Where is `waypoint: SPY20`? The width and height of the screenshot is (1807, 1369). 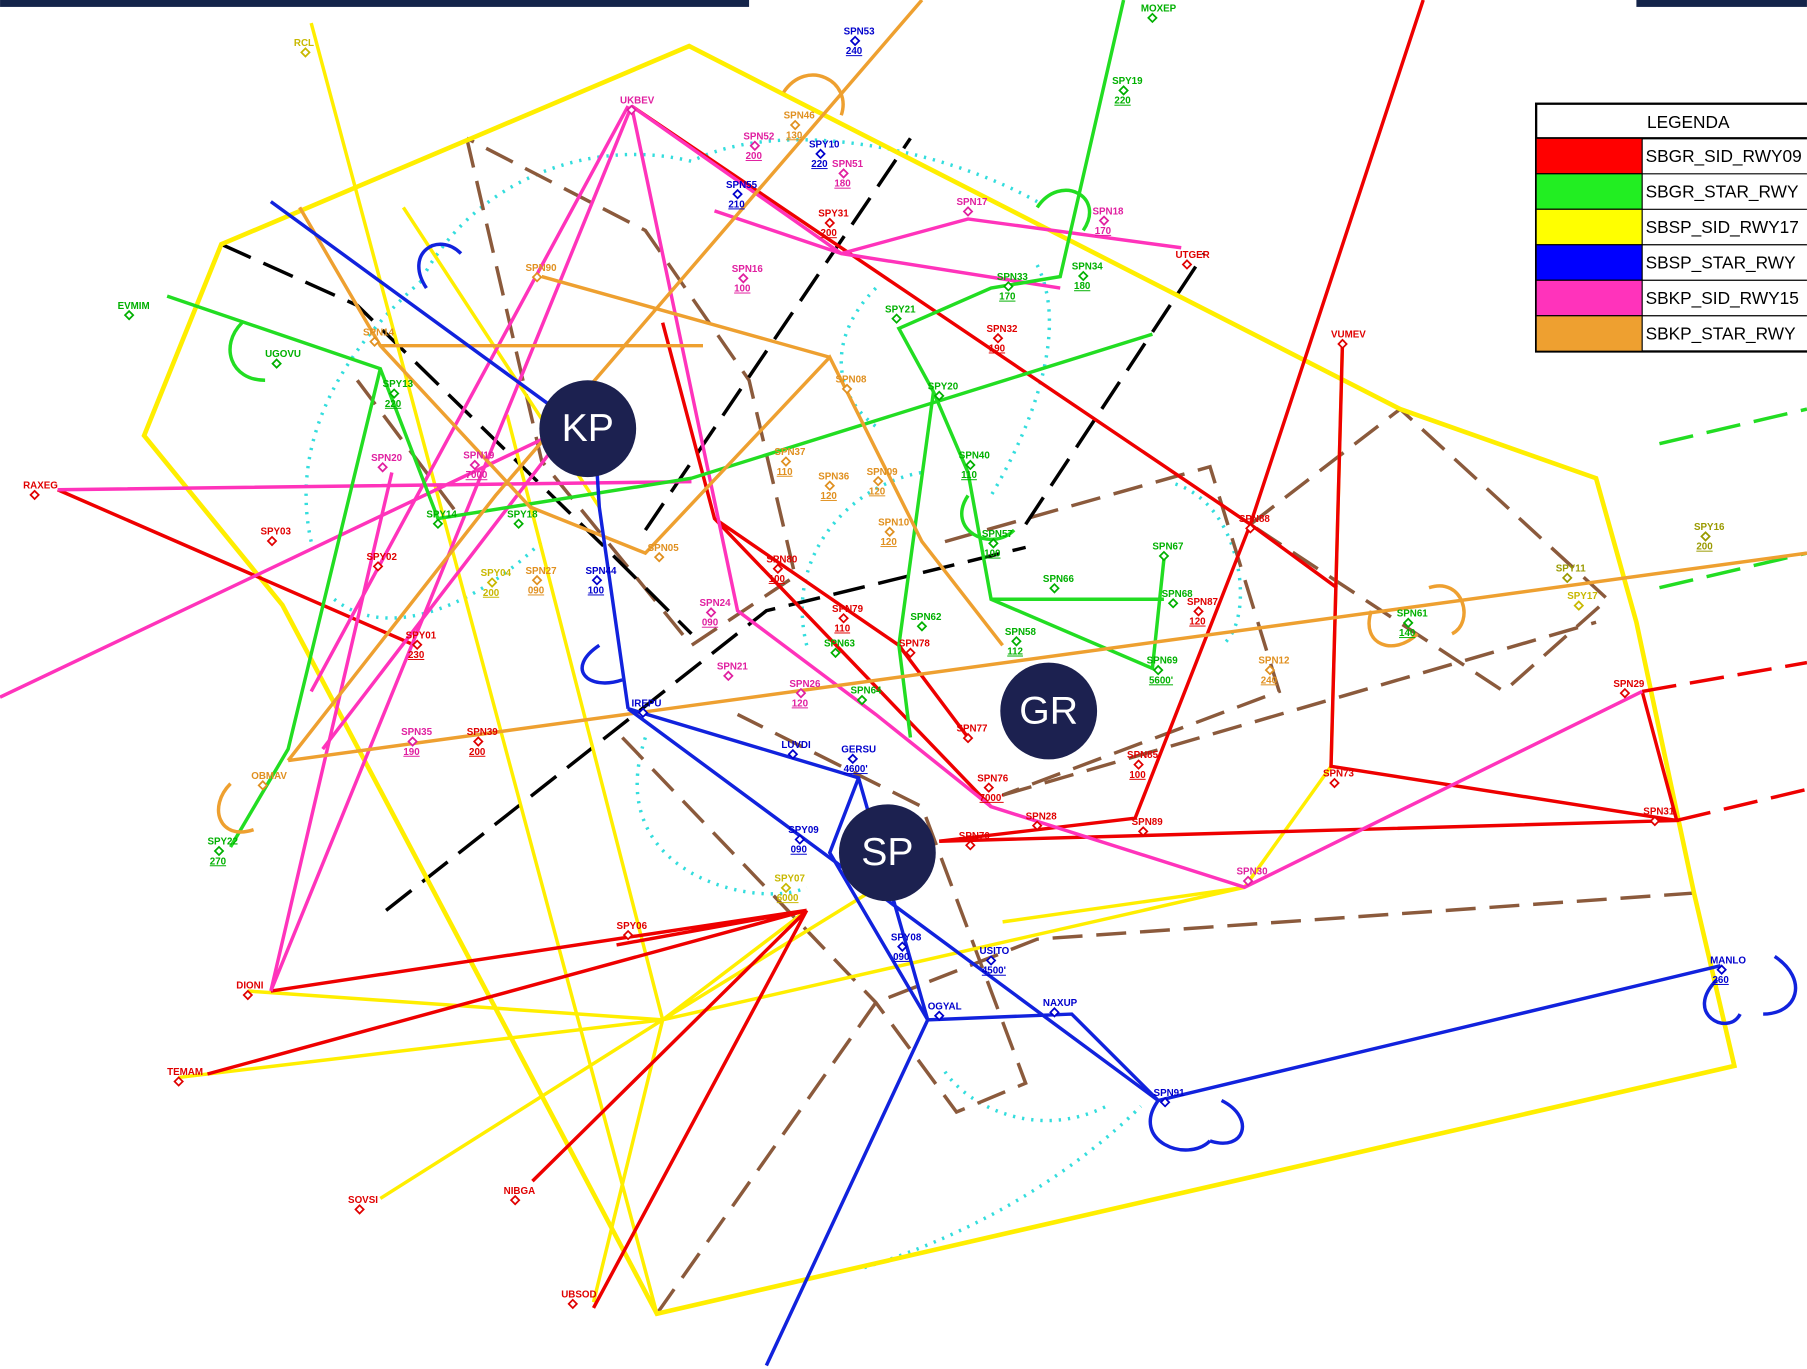 waypoint: SPY20 is located at coordinates (943, 391).